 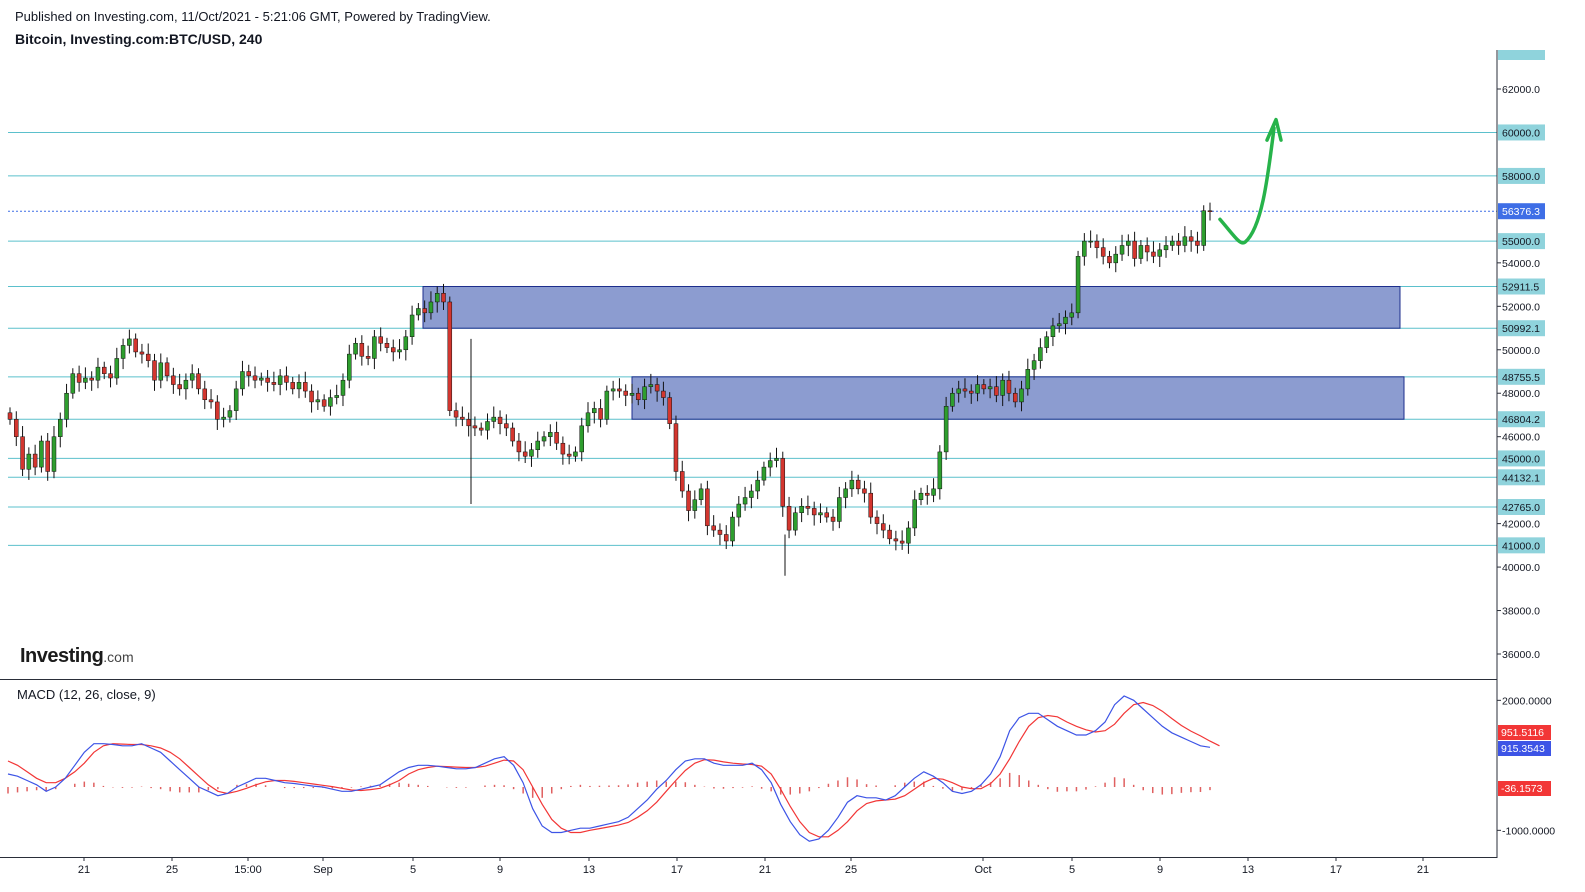 I want to click on signal-value-bg, so click(x=1524, y=732).